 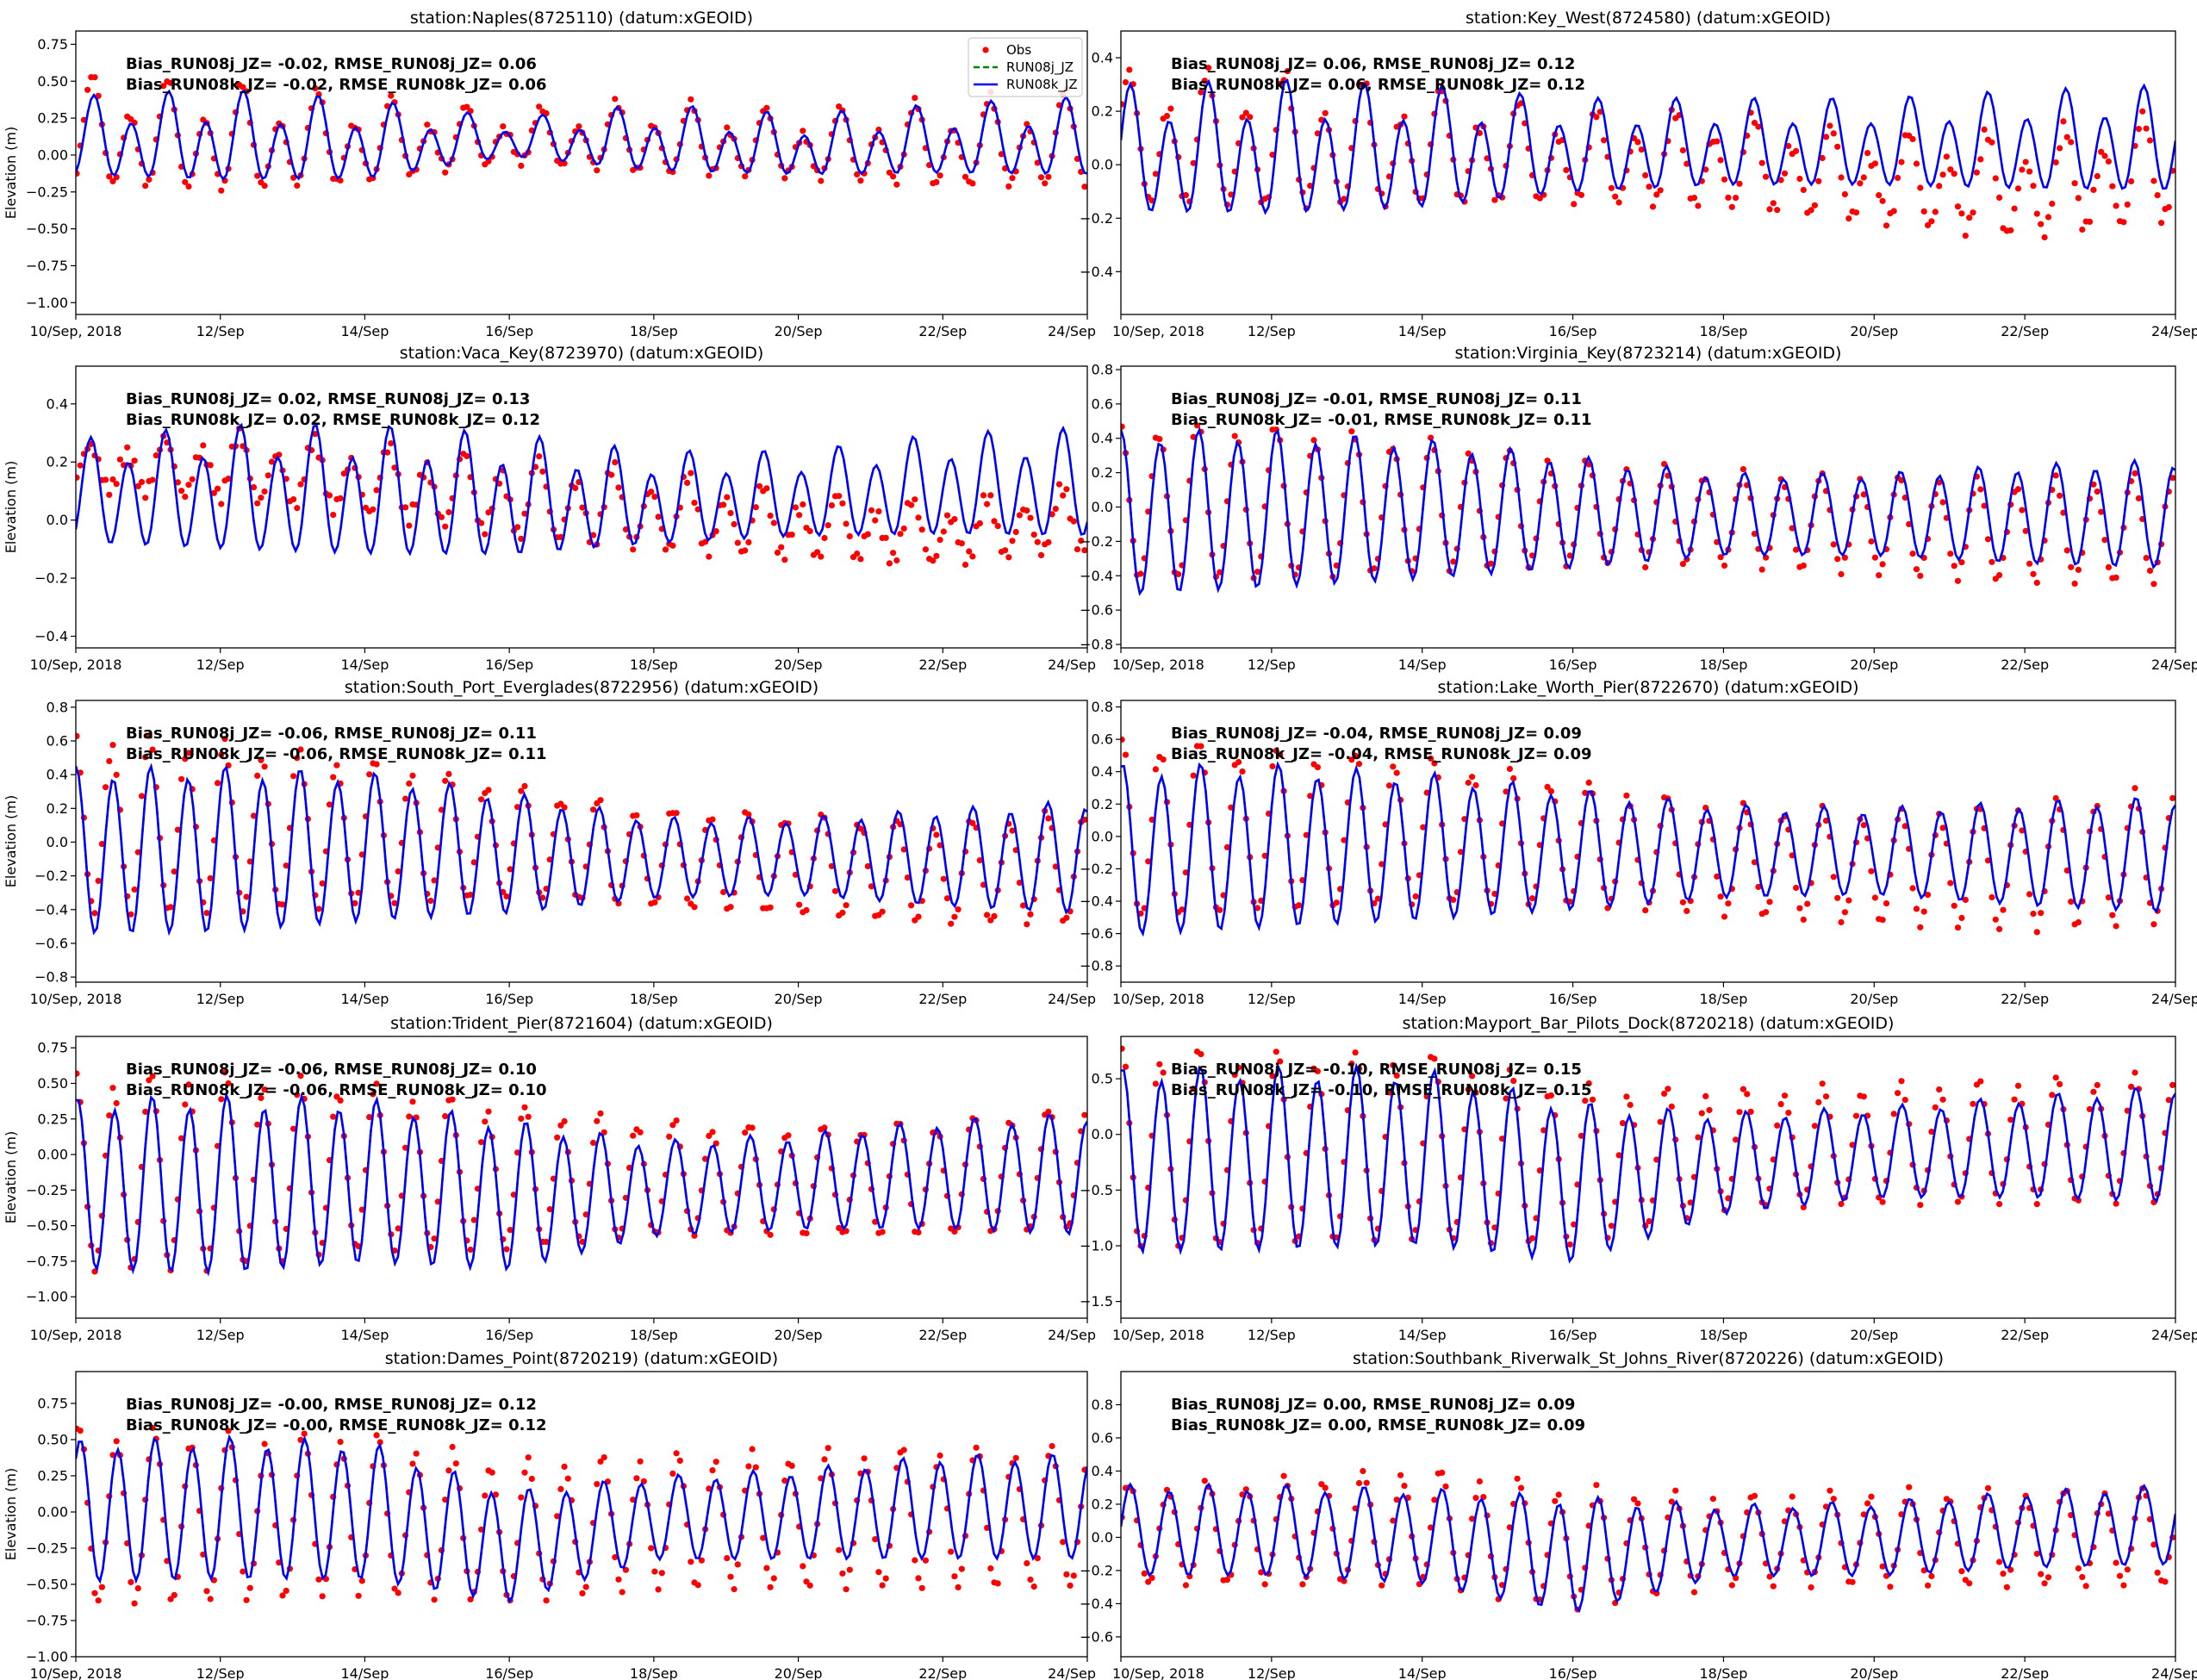 I want to click on y-tick-label: −0.4, so click(x=1096, y=576).